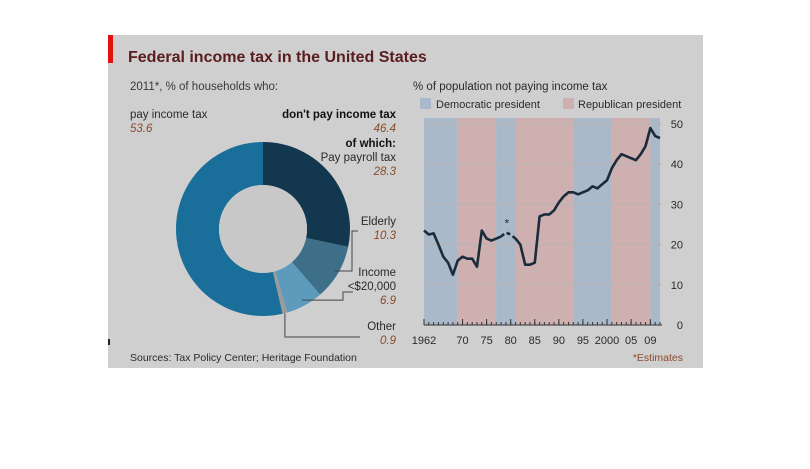  What do you see at coordinates (141, 129) in the screenshot?
I see `value-pay-income-tax: 53.6` at bounding box center [141, 129].